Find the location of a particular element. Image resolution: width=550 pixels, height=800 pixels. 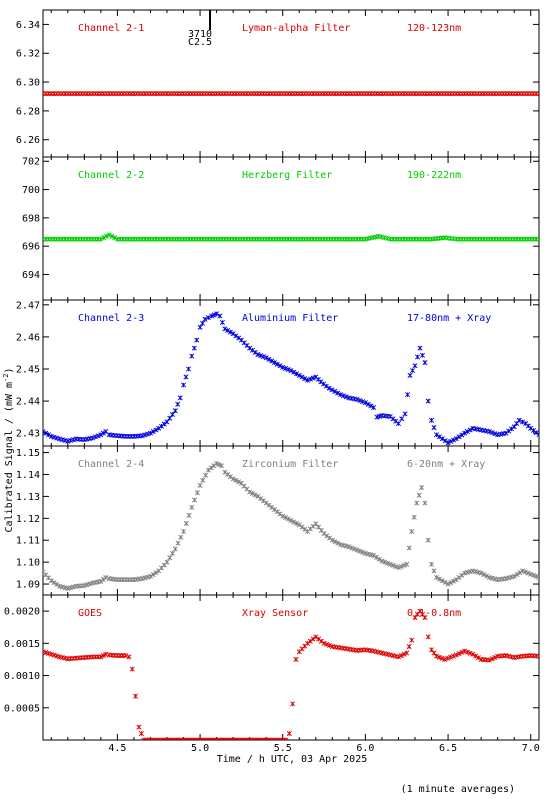

y-axis-title-exponent: -2 is located at coordinates (6, 378).